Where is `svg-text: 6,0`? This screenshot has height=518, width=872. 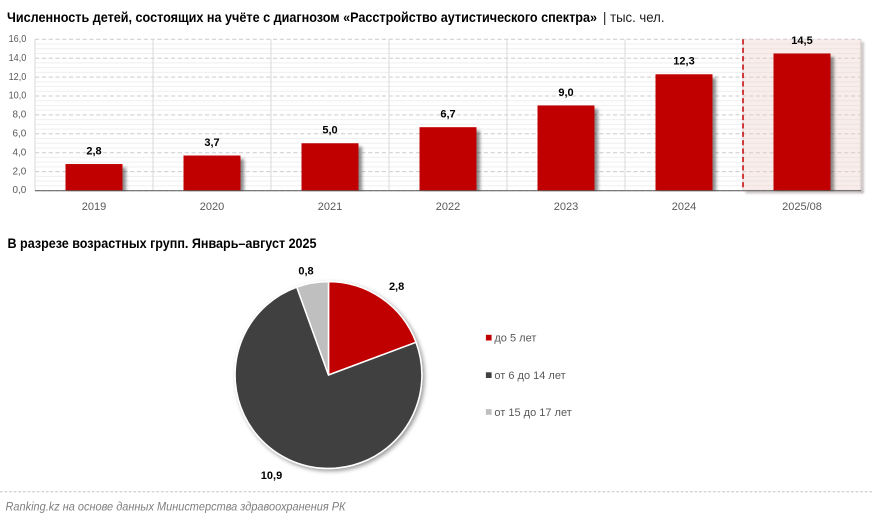
svg-text: 6,0 is located at coordinates (20, 134).